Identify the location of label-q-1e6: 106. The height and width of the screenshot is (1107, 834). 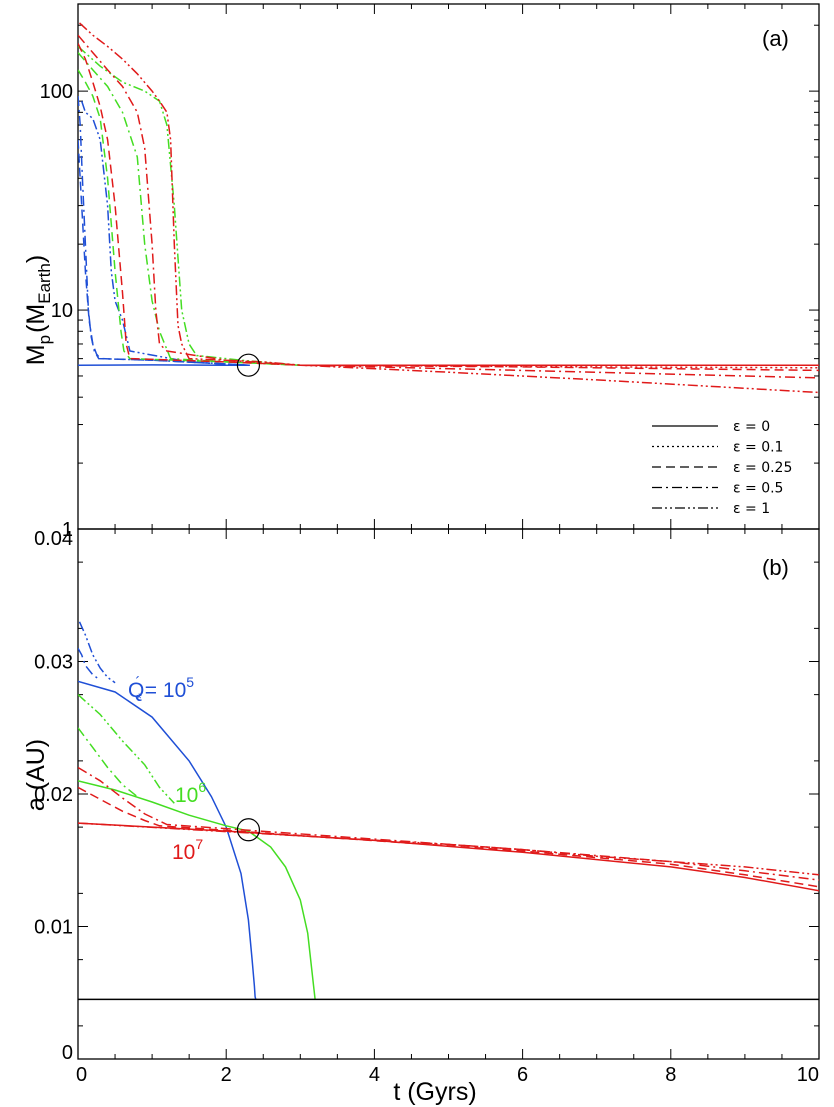
(190, 793).